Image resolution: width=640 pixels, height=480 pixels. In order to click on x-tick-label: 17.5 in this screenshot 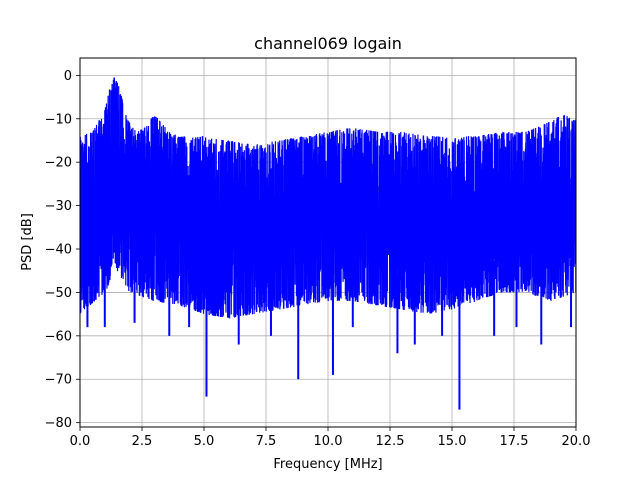, I will do `click(514, 441)`.